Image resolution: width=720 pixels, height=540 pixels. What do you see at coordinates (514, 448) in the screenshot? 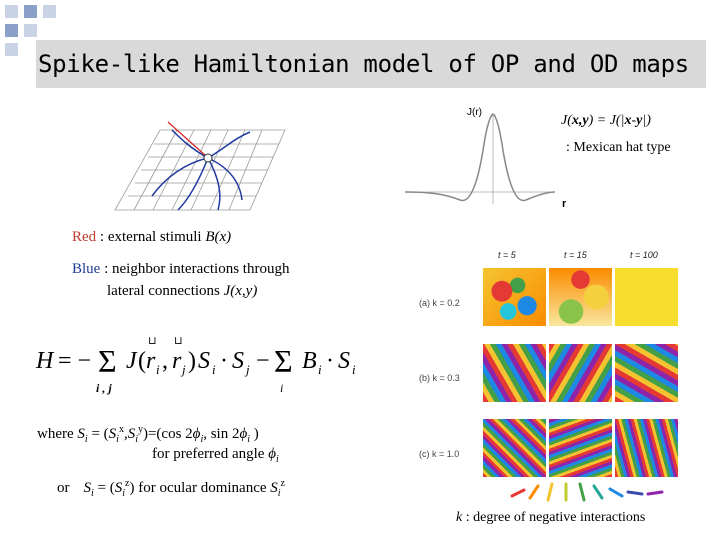
I see `sim-c-t5` at bounding box center [514, 448].